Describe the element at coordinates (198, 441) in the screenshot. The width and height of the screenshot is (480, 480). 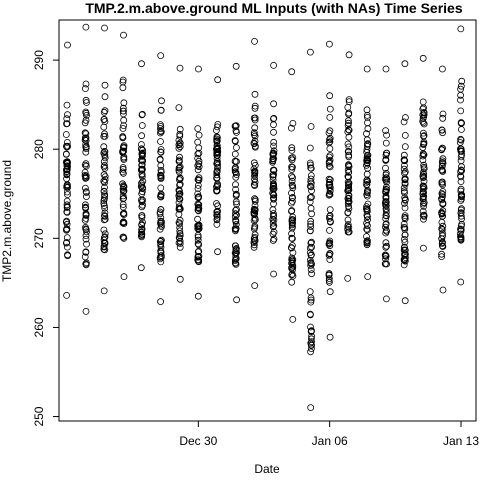
I see `x-tick-label: Dec 30` at that location.